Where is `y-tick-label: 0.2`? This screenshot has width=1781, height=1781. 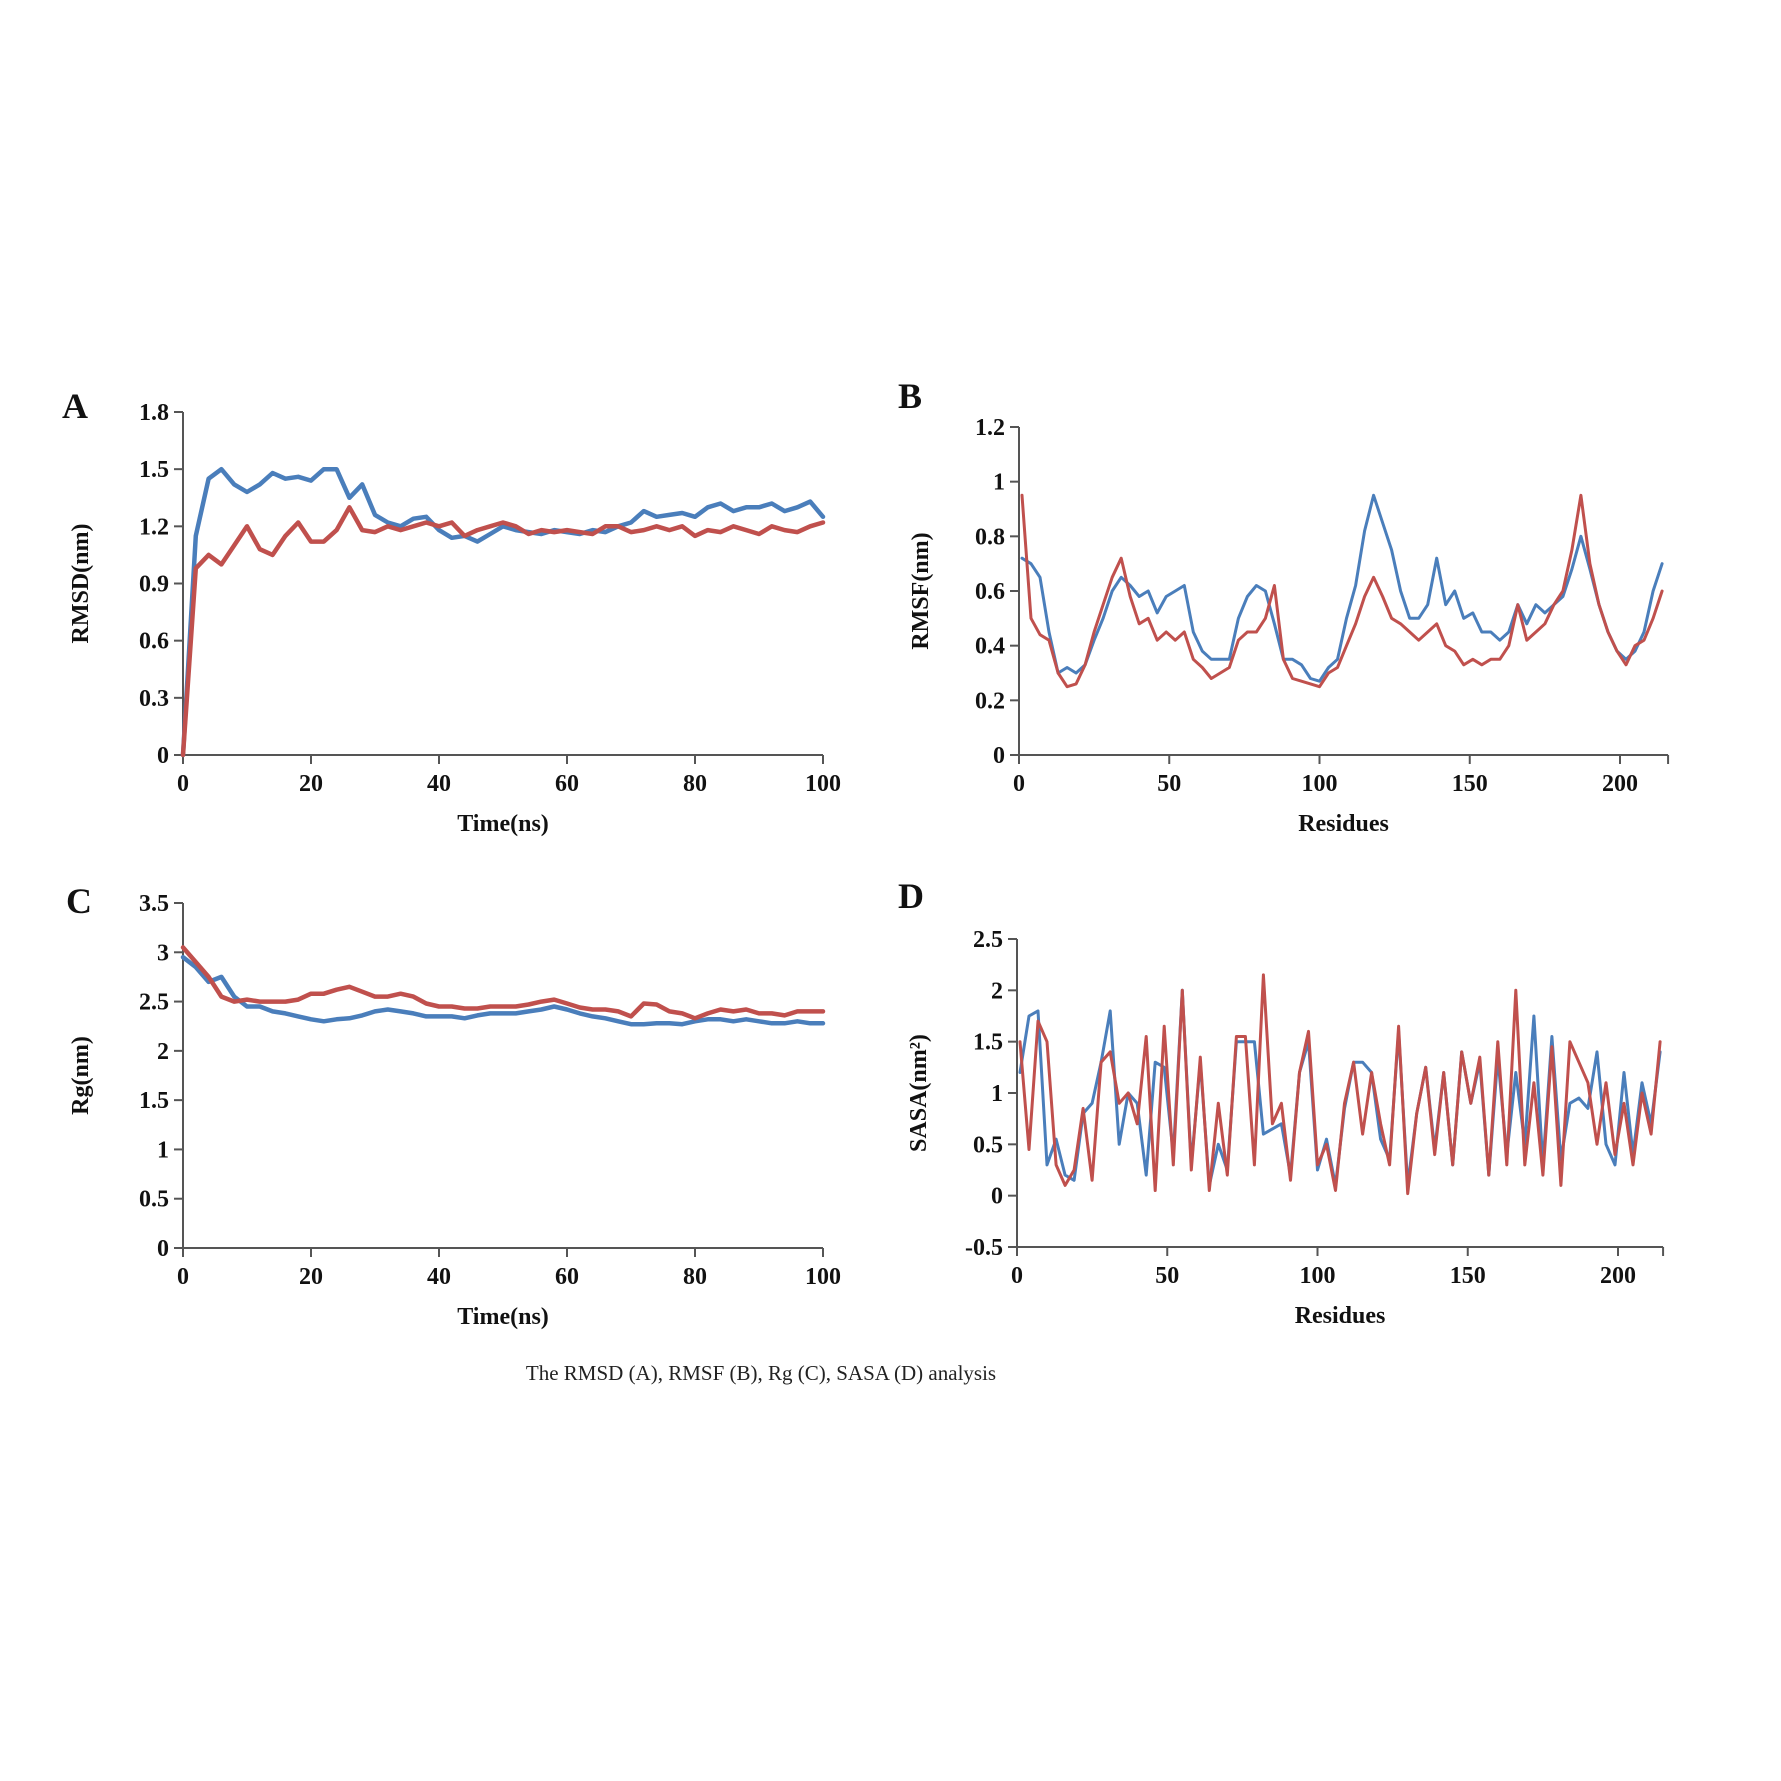
y-tick-label: 0.2 is located at coordinates (990, 701).